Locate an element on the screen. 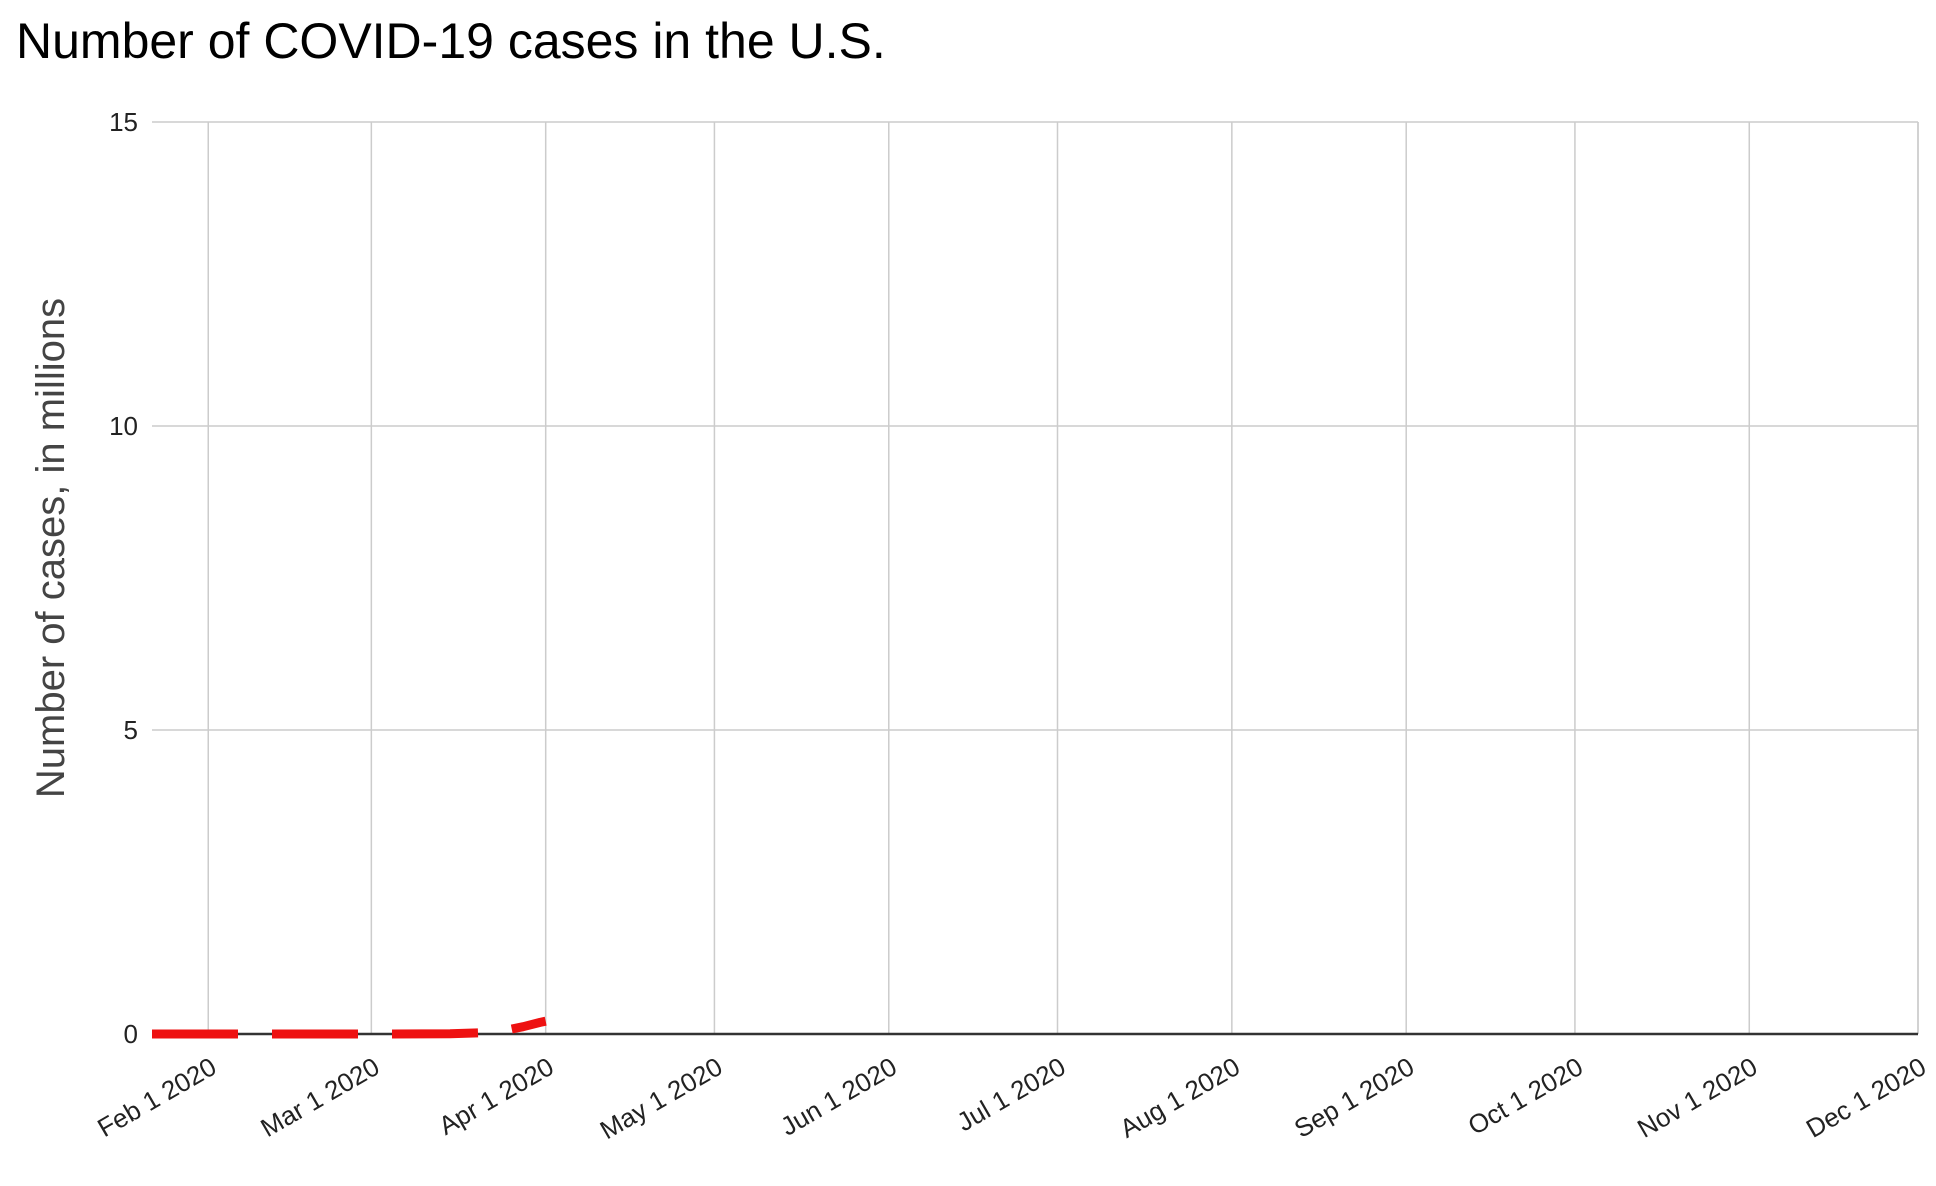 The image size is (1936, 1186). x-tick-label: Jun 1 2020 is located at coordinates (838, 1096).